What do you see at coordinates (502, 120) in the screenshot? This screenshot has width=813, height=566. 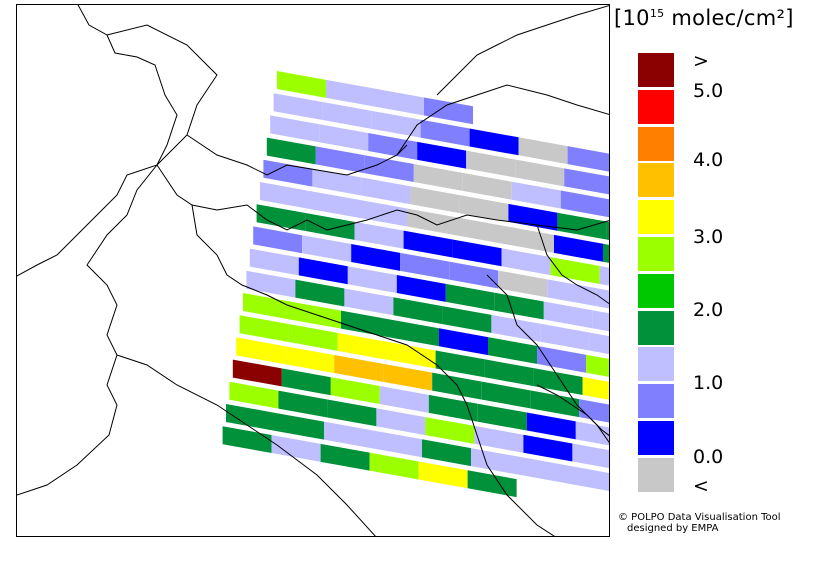 I see `austria-border` at bounding box center [502, 120].